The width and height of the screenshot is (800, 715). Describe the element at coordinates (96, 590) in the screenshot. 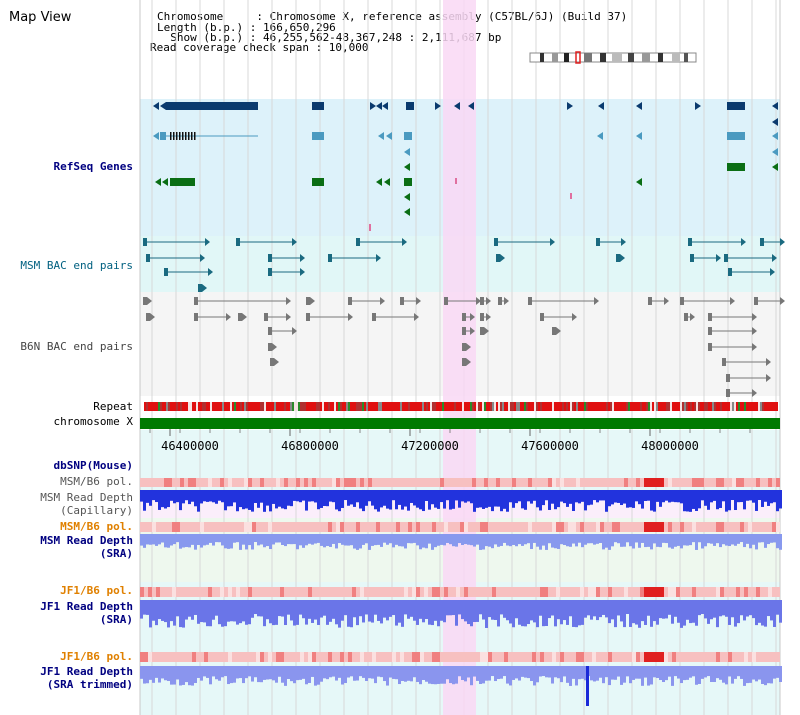

I see `track-label-jf1-b6-pol-1: JF1/B6 pol.` at that location.